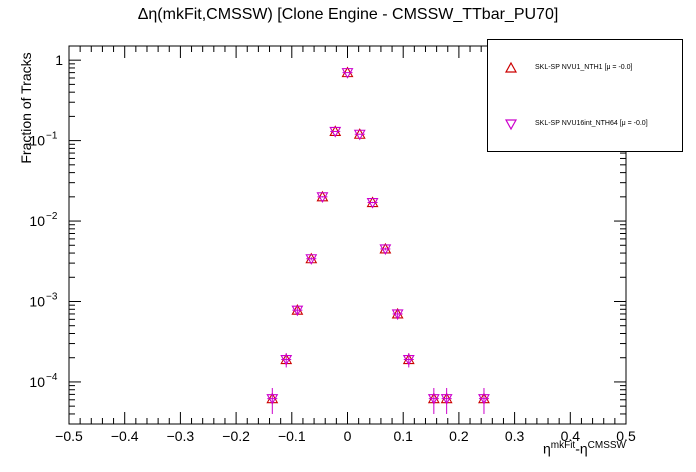 Image resolution: width=696 pixels, height=472 pixels. Describe the element at coordinates (511, 125) in the screenshot. I see `triangle-down-marker-icon` at that location.